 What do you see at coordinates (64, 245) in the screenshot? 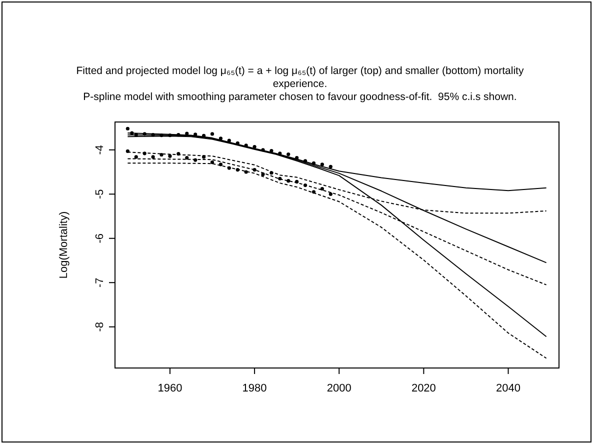
I see `y-axis-title: Log(Mortality)` at bounding box center [64, 245].